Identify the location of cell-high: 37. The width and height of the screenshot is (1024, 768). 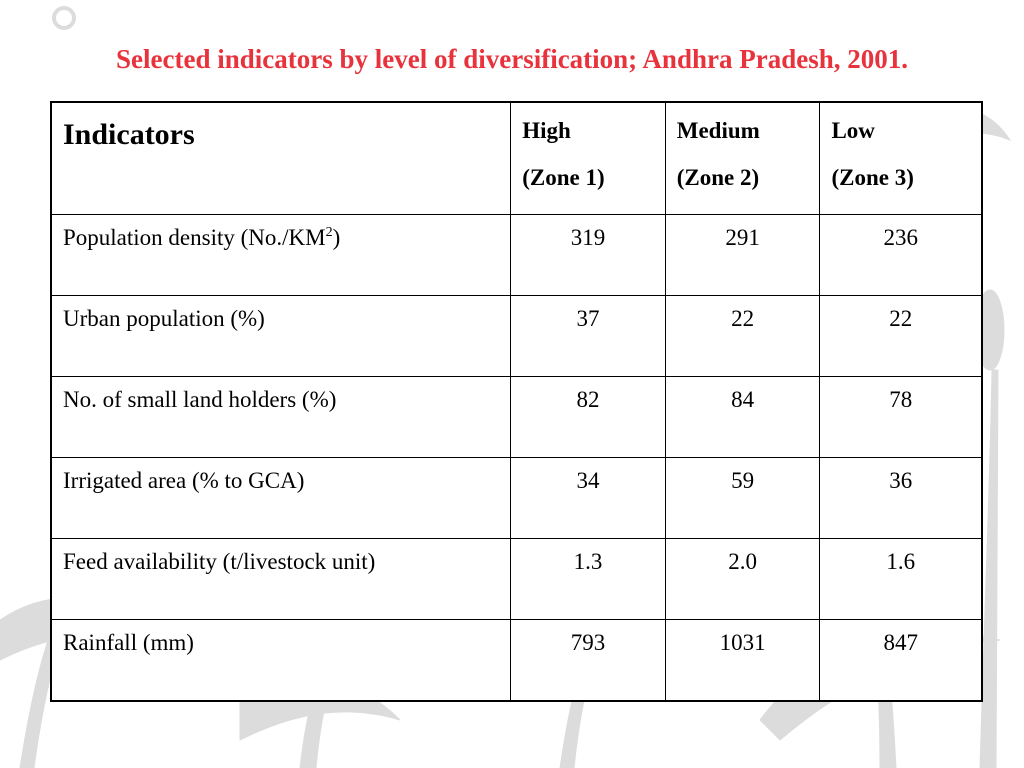
(588, 336).